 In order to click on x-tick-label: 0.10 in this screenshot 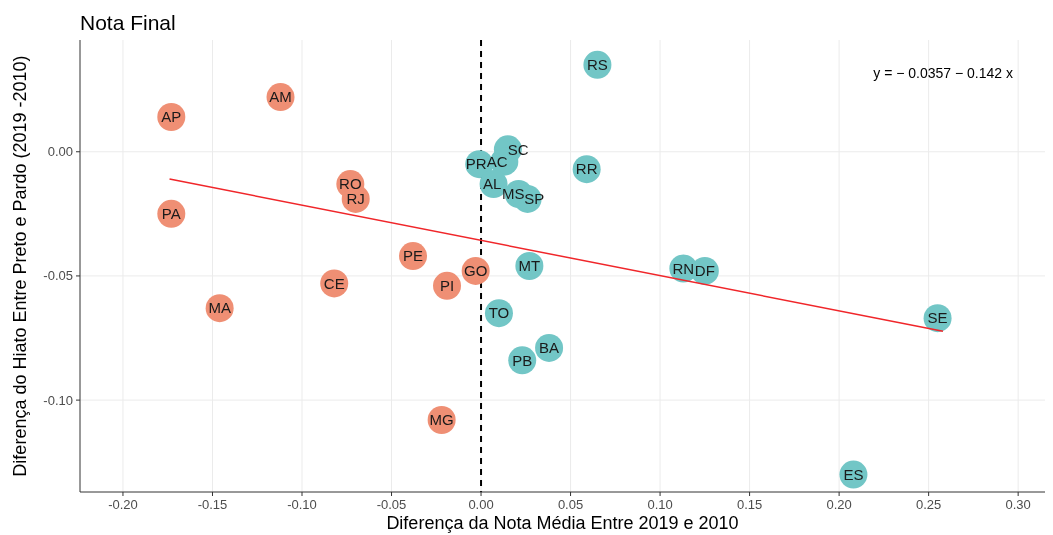, I will do `click(660, 504)`.